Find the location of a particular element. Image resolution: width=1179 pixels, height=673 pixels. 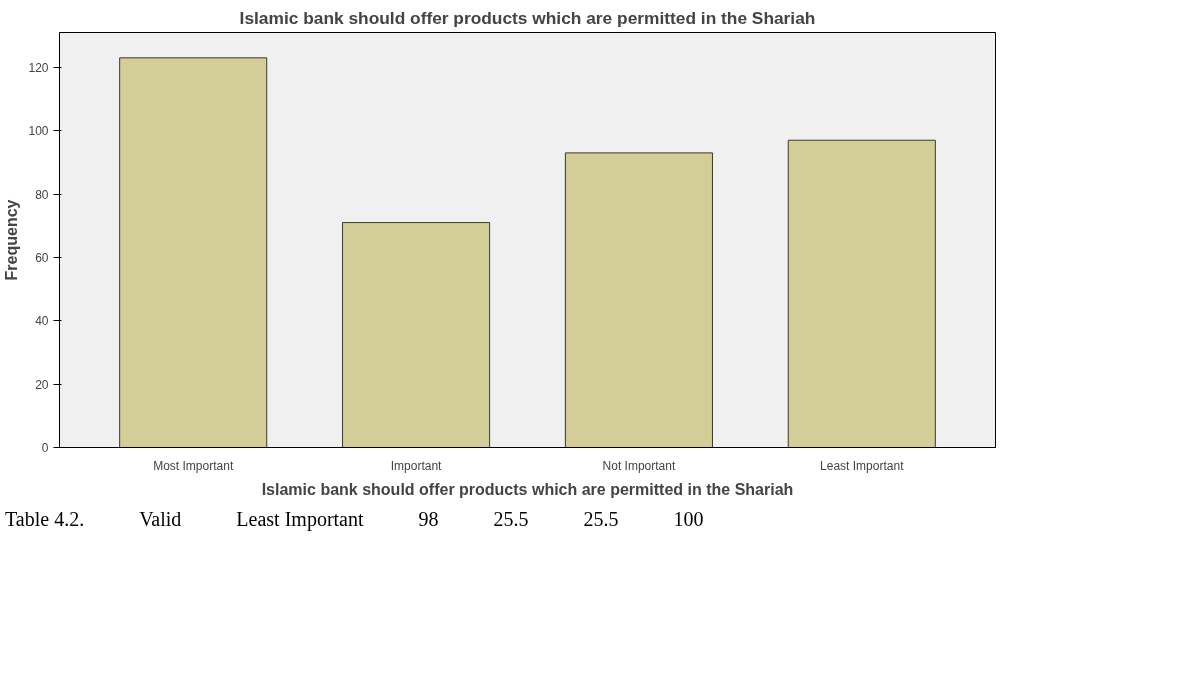

y-tick-label: 60 is located at coordinates (42, 257).